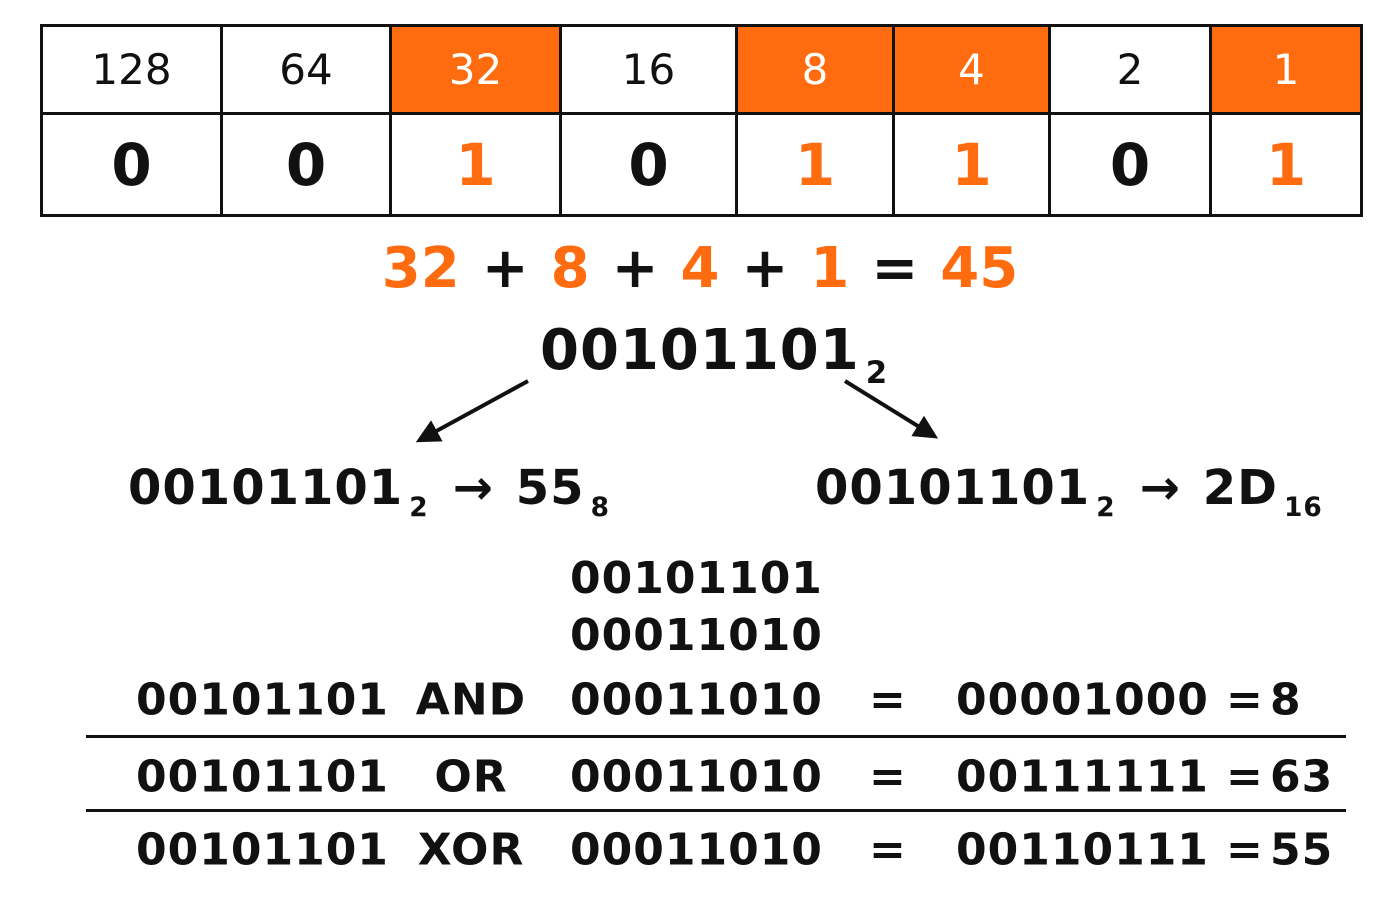 This screenshot has width=1400, height=900. What do you see at coordinates (471, 777) in the screenshot?
I see `operator-label: OR` at bounding box center [471, 777].